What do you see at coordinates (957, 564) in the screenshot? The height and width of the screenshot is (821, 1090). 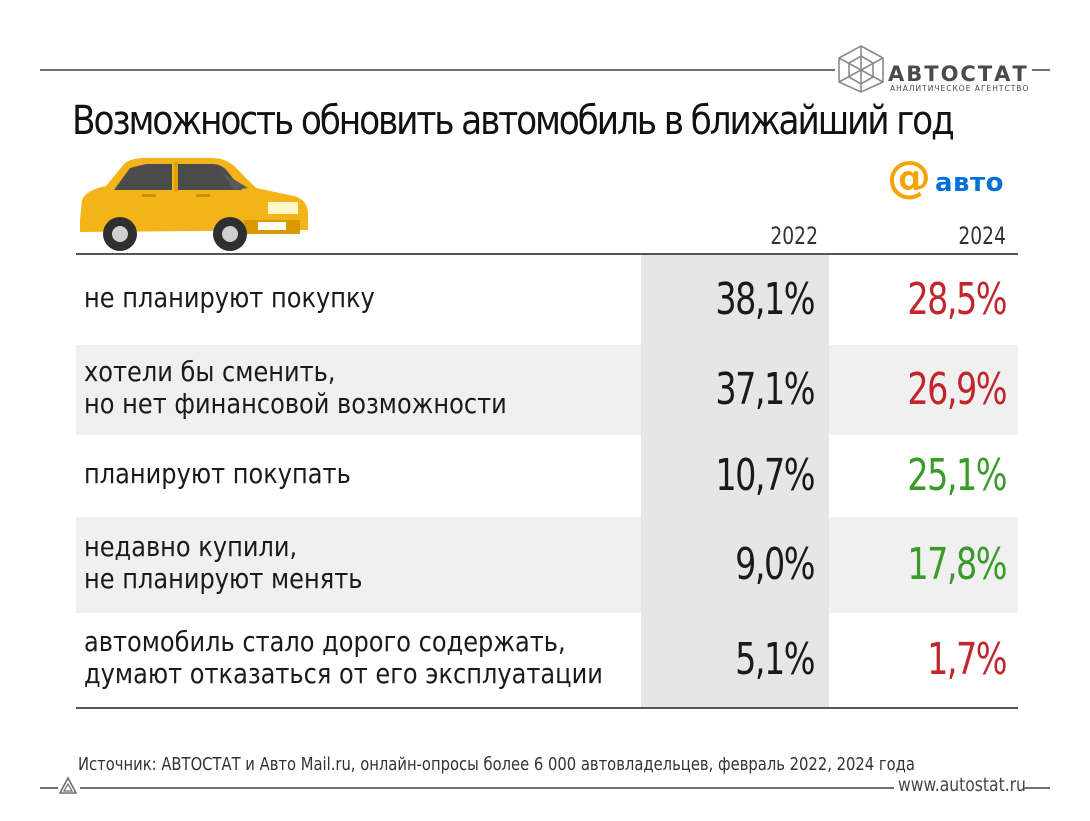 I see `value-2024: 17,8%` at bounding box center [957, 564].